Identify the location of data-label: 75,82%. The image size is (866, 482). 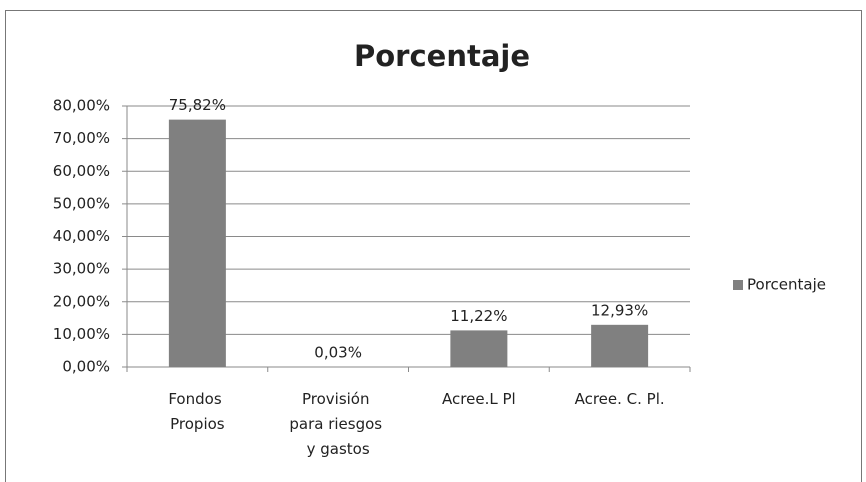
(197, 105).